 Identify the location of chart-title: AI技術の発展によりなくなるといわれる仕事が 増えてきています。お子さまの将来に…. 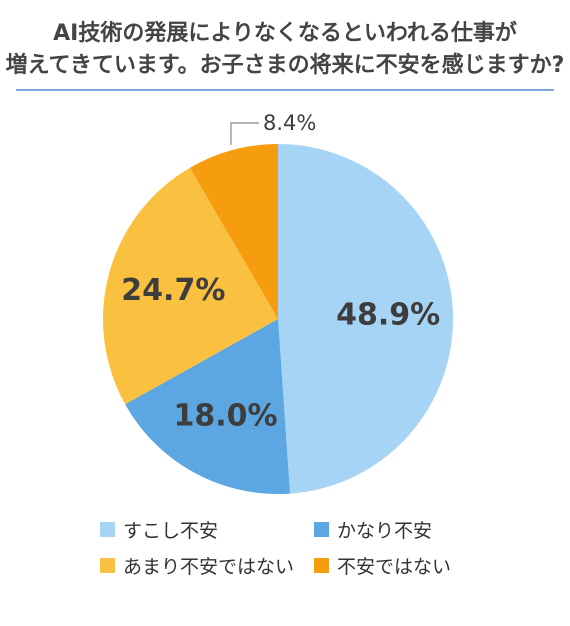
(285, 50).